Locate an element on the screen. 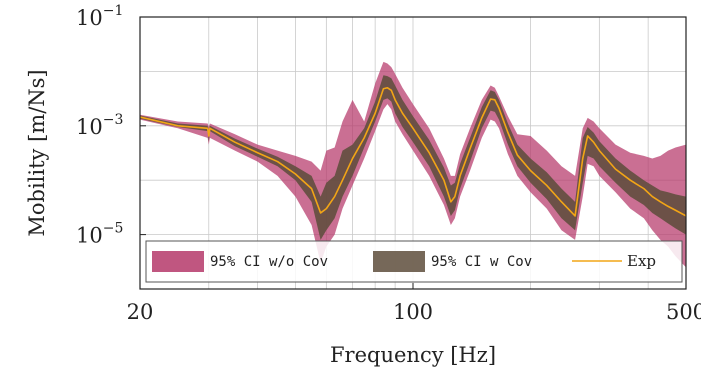  x-tick-label: 500 is located at coordinates (683, 312).